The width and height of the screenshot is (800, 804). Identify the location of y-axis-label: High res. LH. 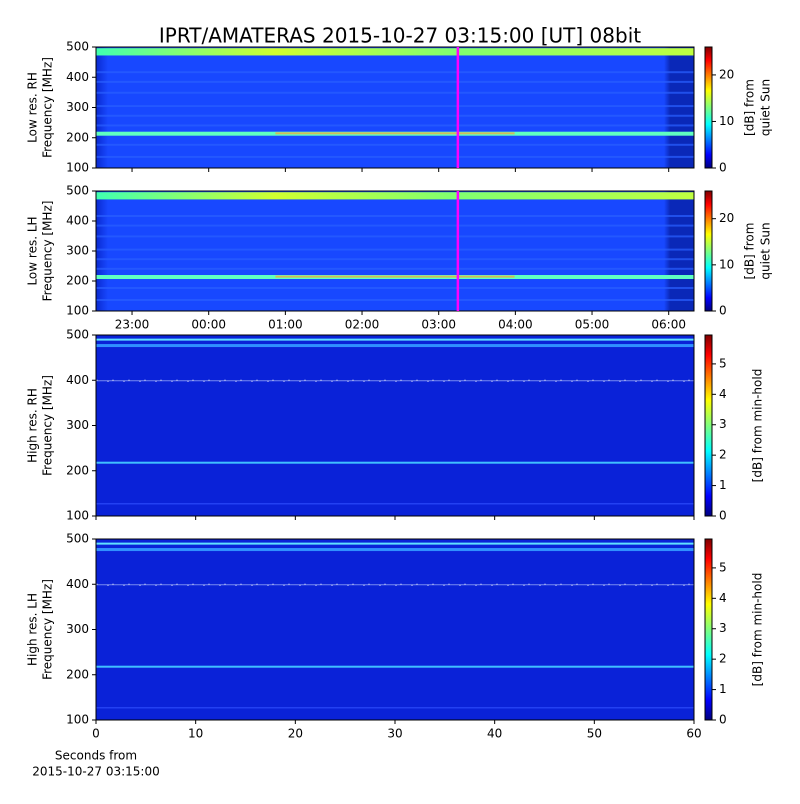
(33, 629).